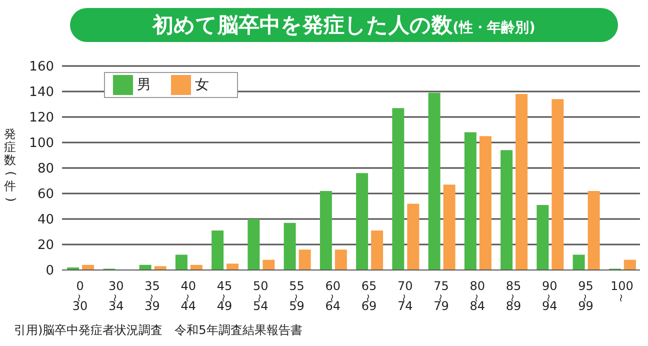  I want to click on x-tick-label: 100〜, so click(622, 290).